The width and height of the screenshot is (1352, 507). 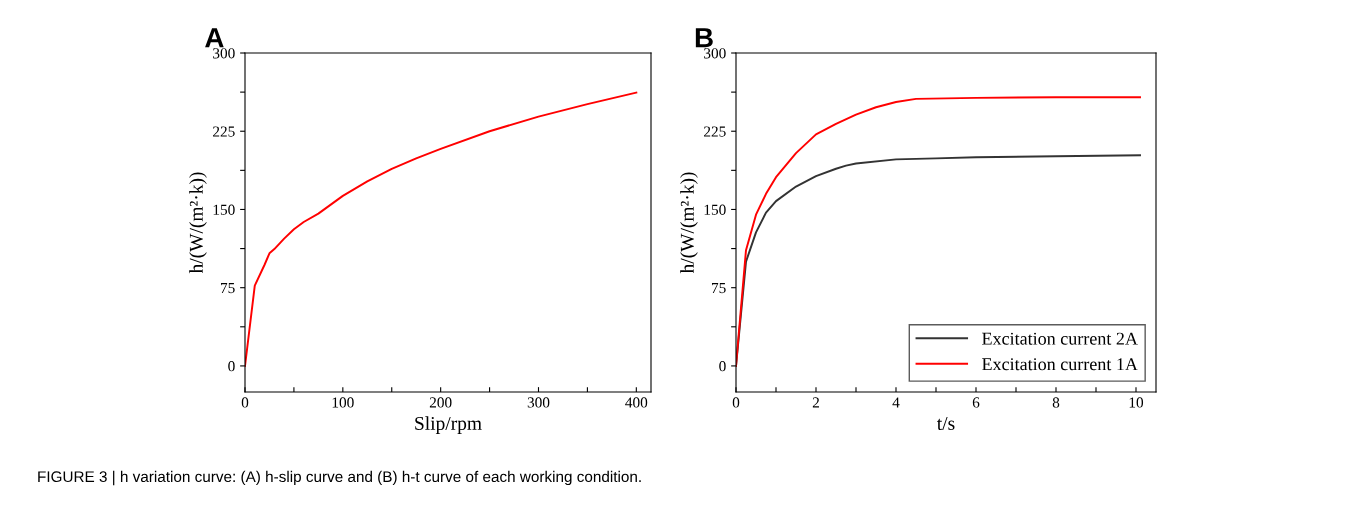 What do you see at coordinates (1060, 338) in the screenshot?
I see `legend-label: Excitation current 2A` at bounding box center [1060, 338].